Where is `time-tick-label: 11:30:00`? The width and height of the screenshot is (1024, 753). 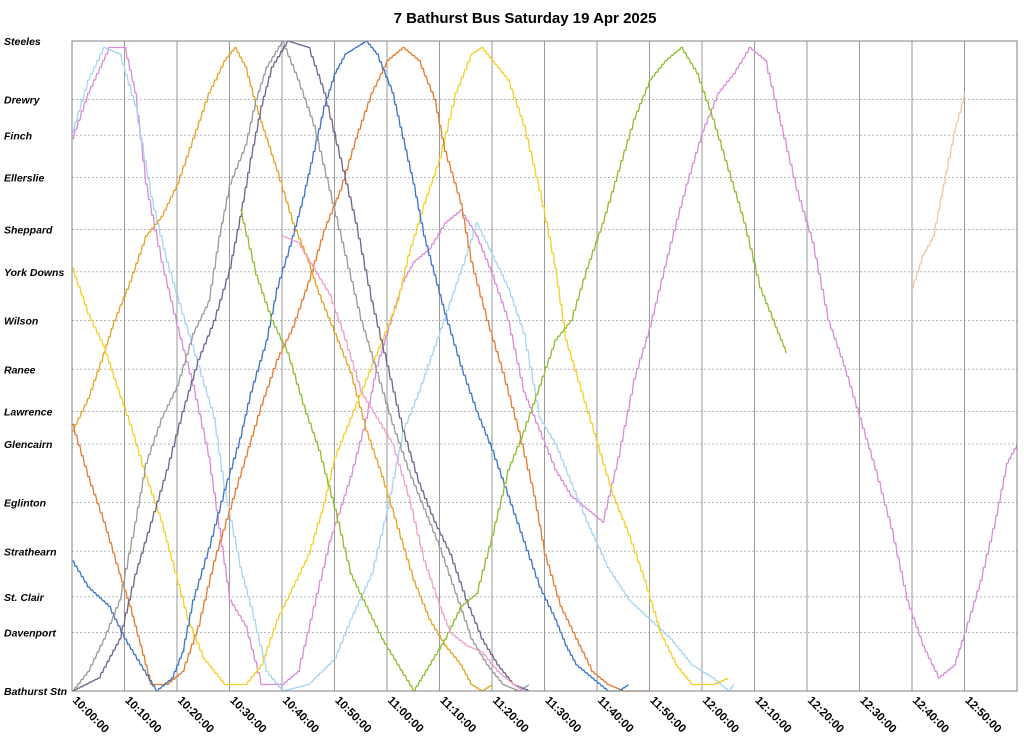 time-tick-label: 11:30:00 is located at coordinates (562, 715).